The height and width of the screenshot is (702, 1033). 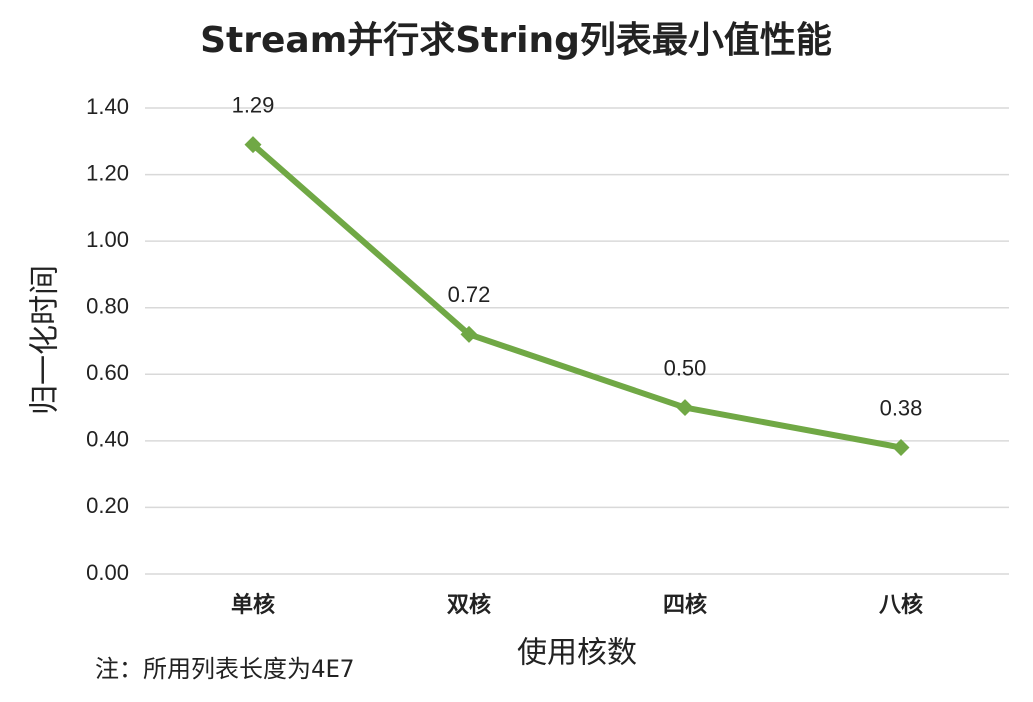 What do you see at coordinates (224, 669) in the screenshot?
I see `annotation: 注：所用列表长度为4E7` at bounding box center [224, 669].